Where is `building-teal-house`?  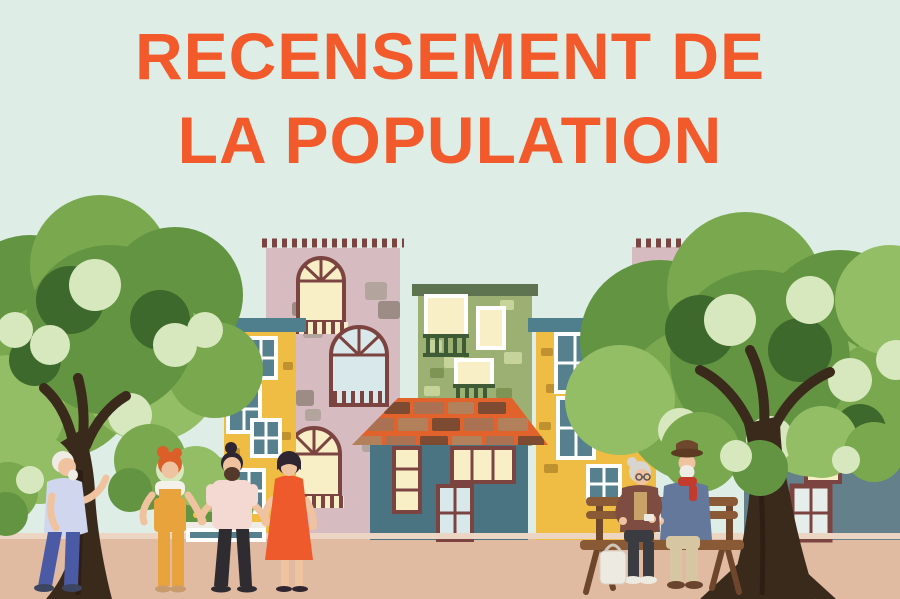
building-teal-house is located at coordinates (450, 470).